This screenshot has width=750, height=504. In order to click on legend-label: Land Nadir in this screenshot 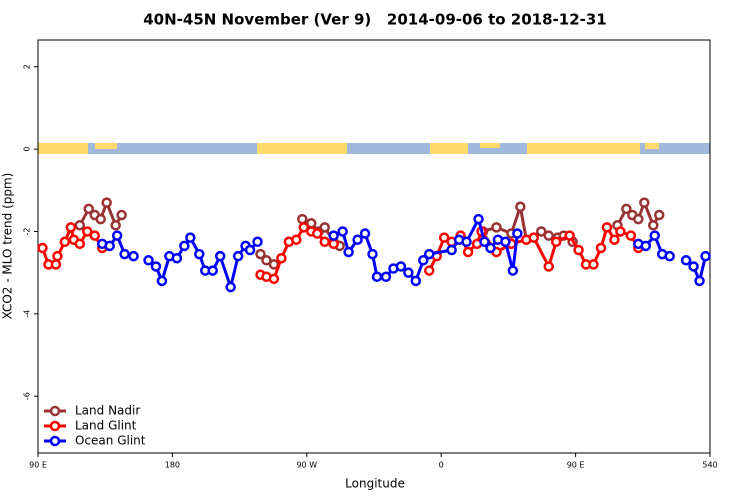, I will do `click(107, 411)`.